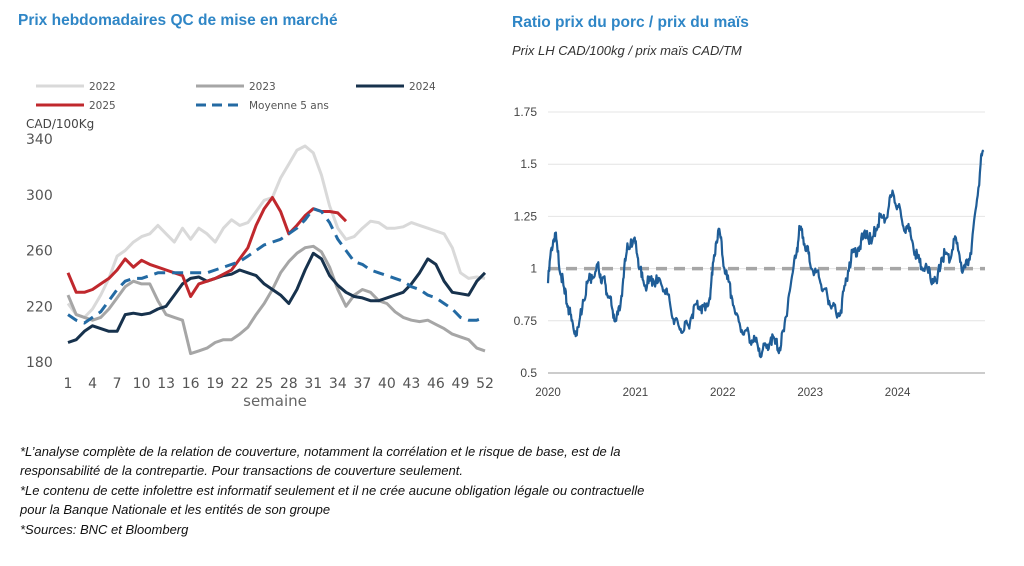  Describe the element at coordinates (387, 384) in the screenshot. I see `x-tick-label: 40` at that location.